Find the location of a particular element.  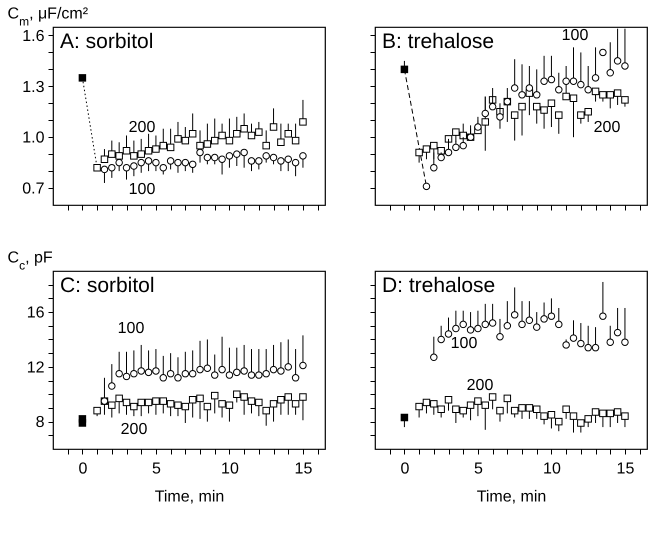

y-tick-label: 16 is located at coordinates (35, 313).